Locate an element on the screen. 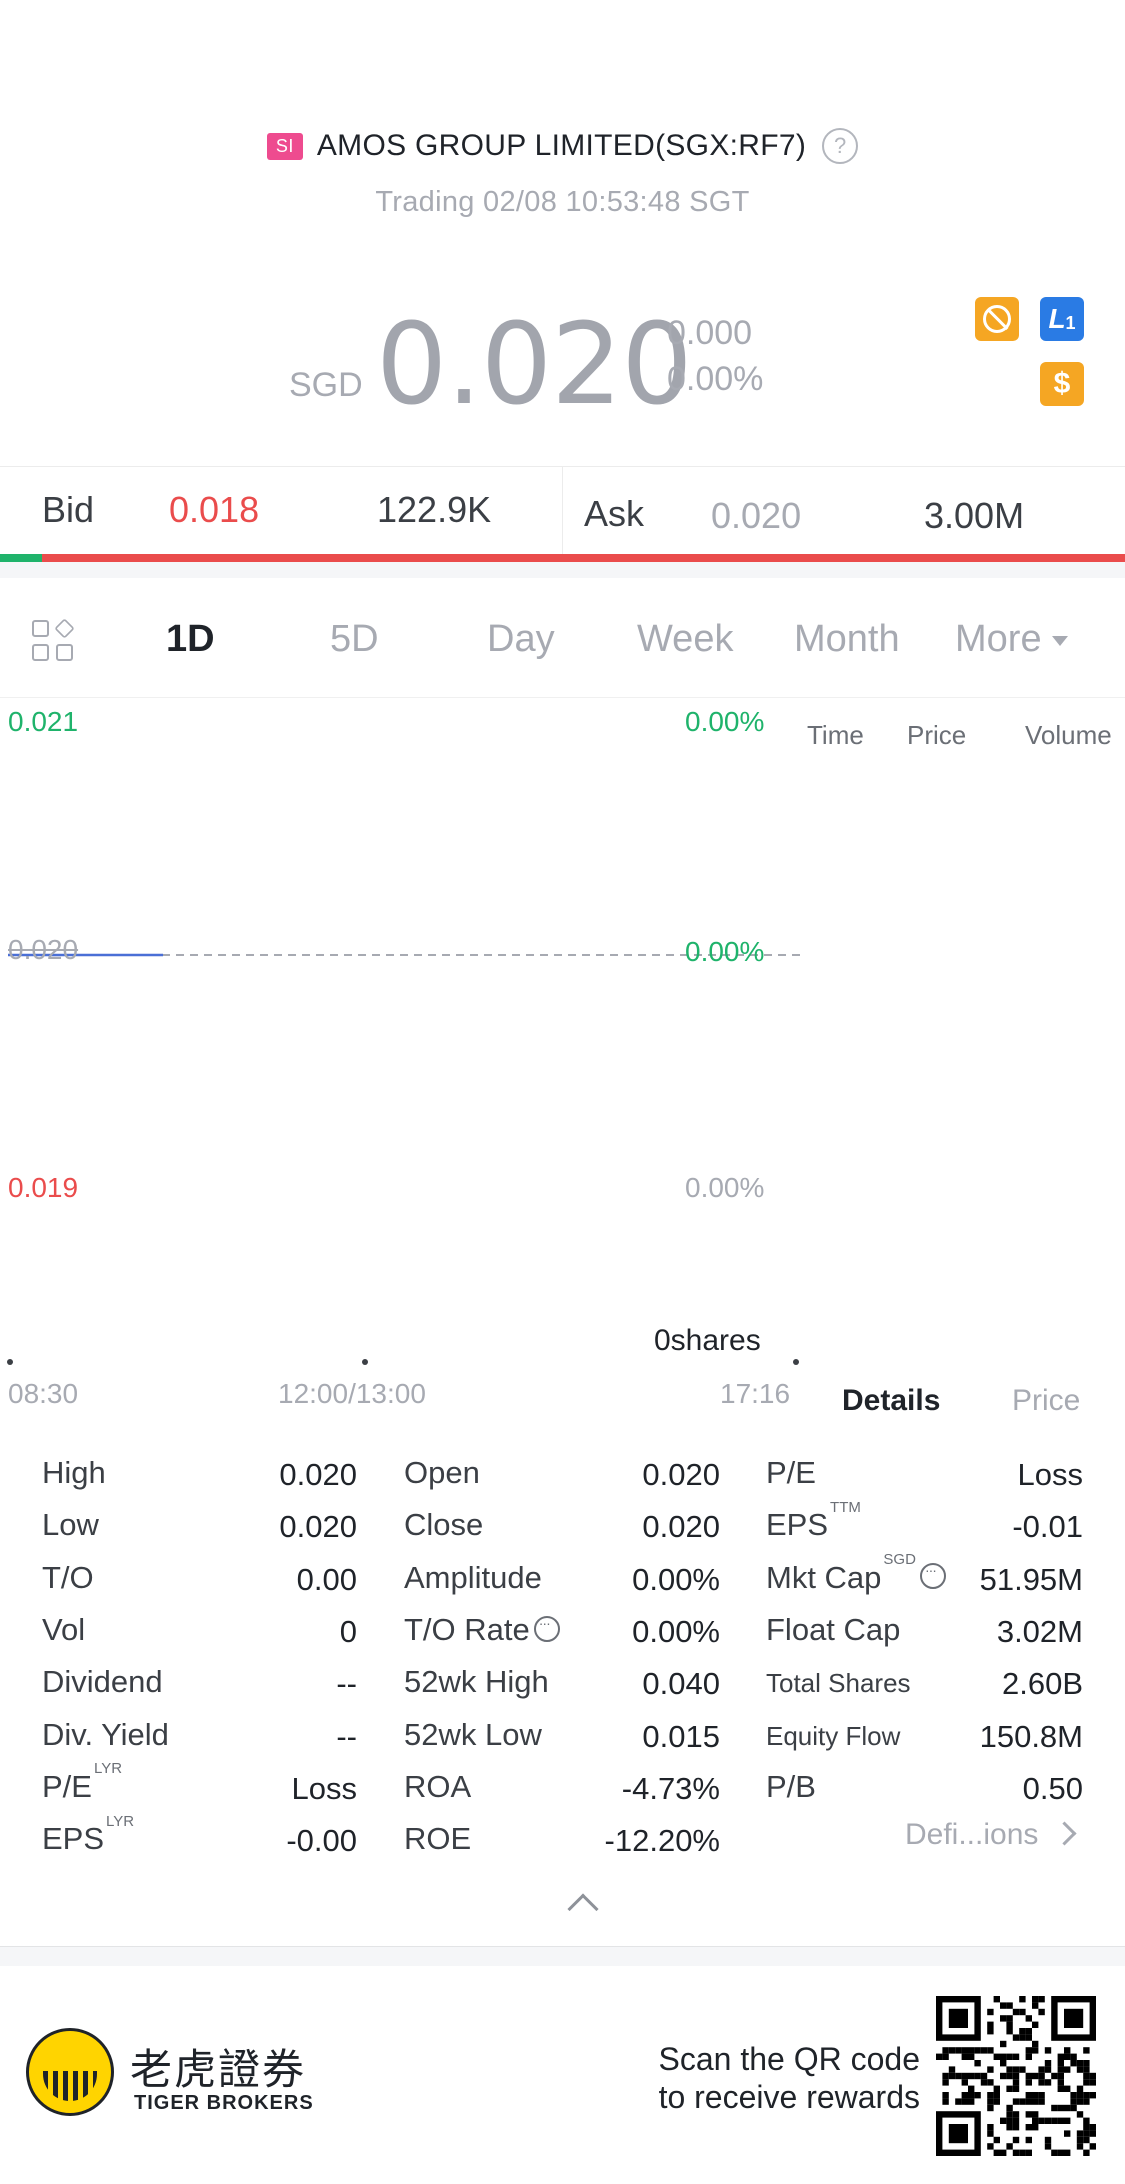  ask-label: Ask is located at coordinates (614, 513).